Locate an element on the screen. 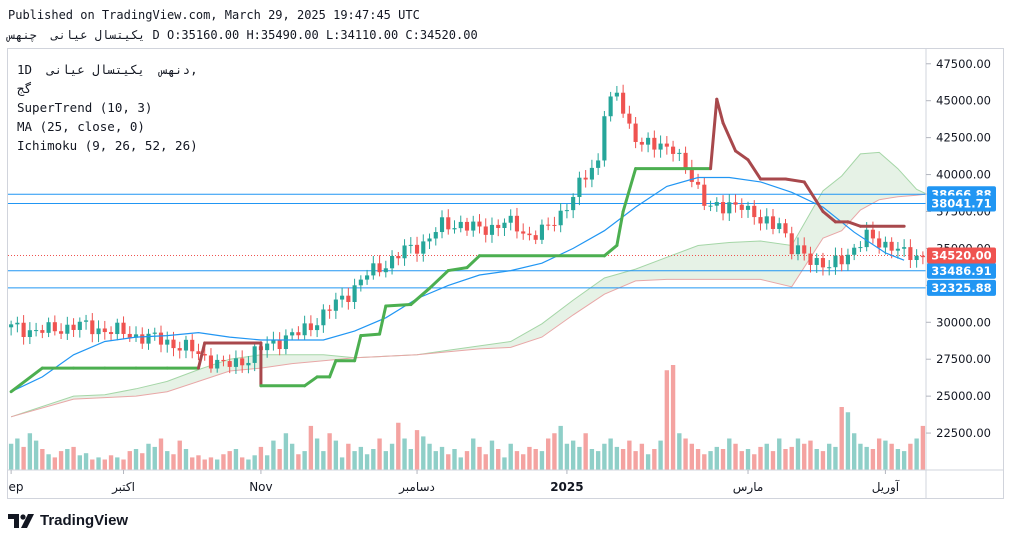 The width and height of the screenshot is (1012, 541). last-price-tag-bg is located at coordinates (961, 255).